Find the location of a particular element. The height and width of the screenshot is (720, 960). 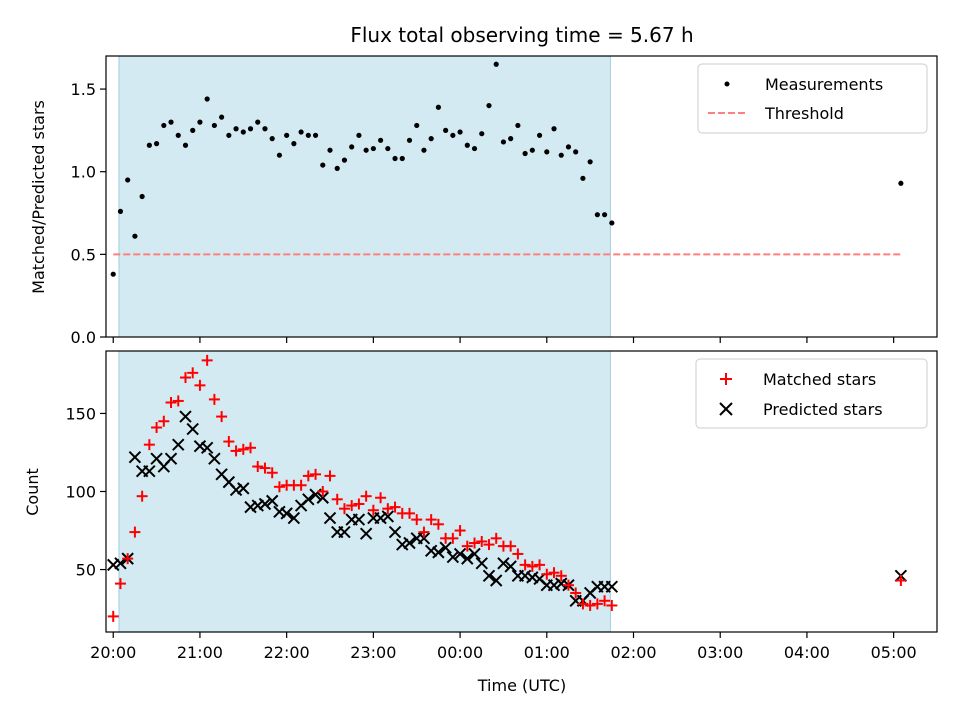

bottom-ytick-label: 50 is located at coordinates (86, 570).